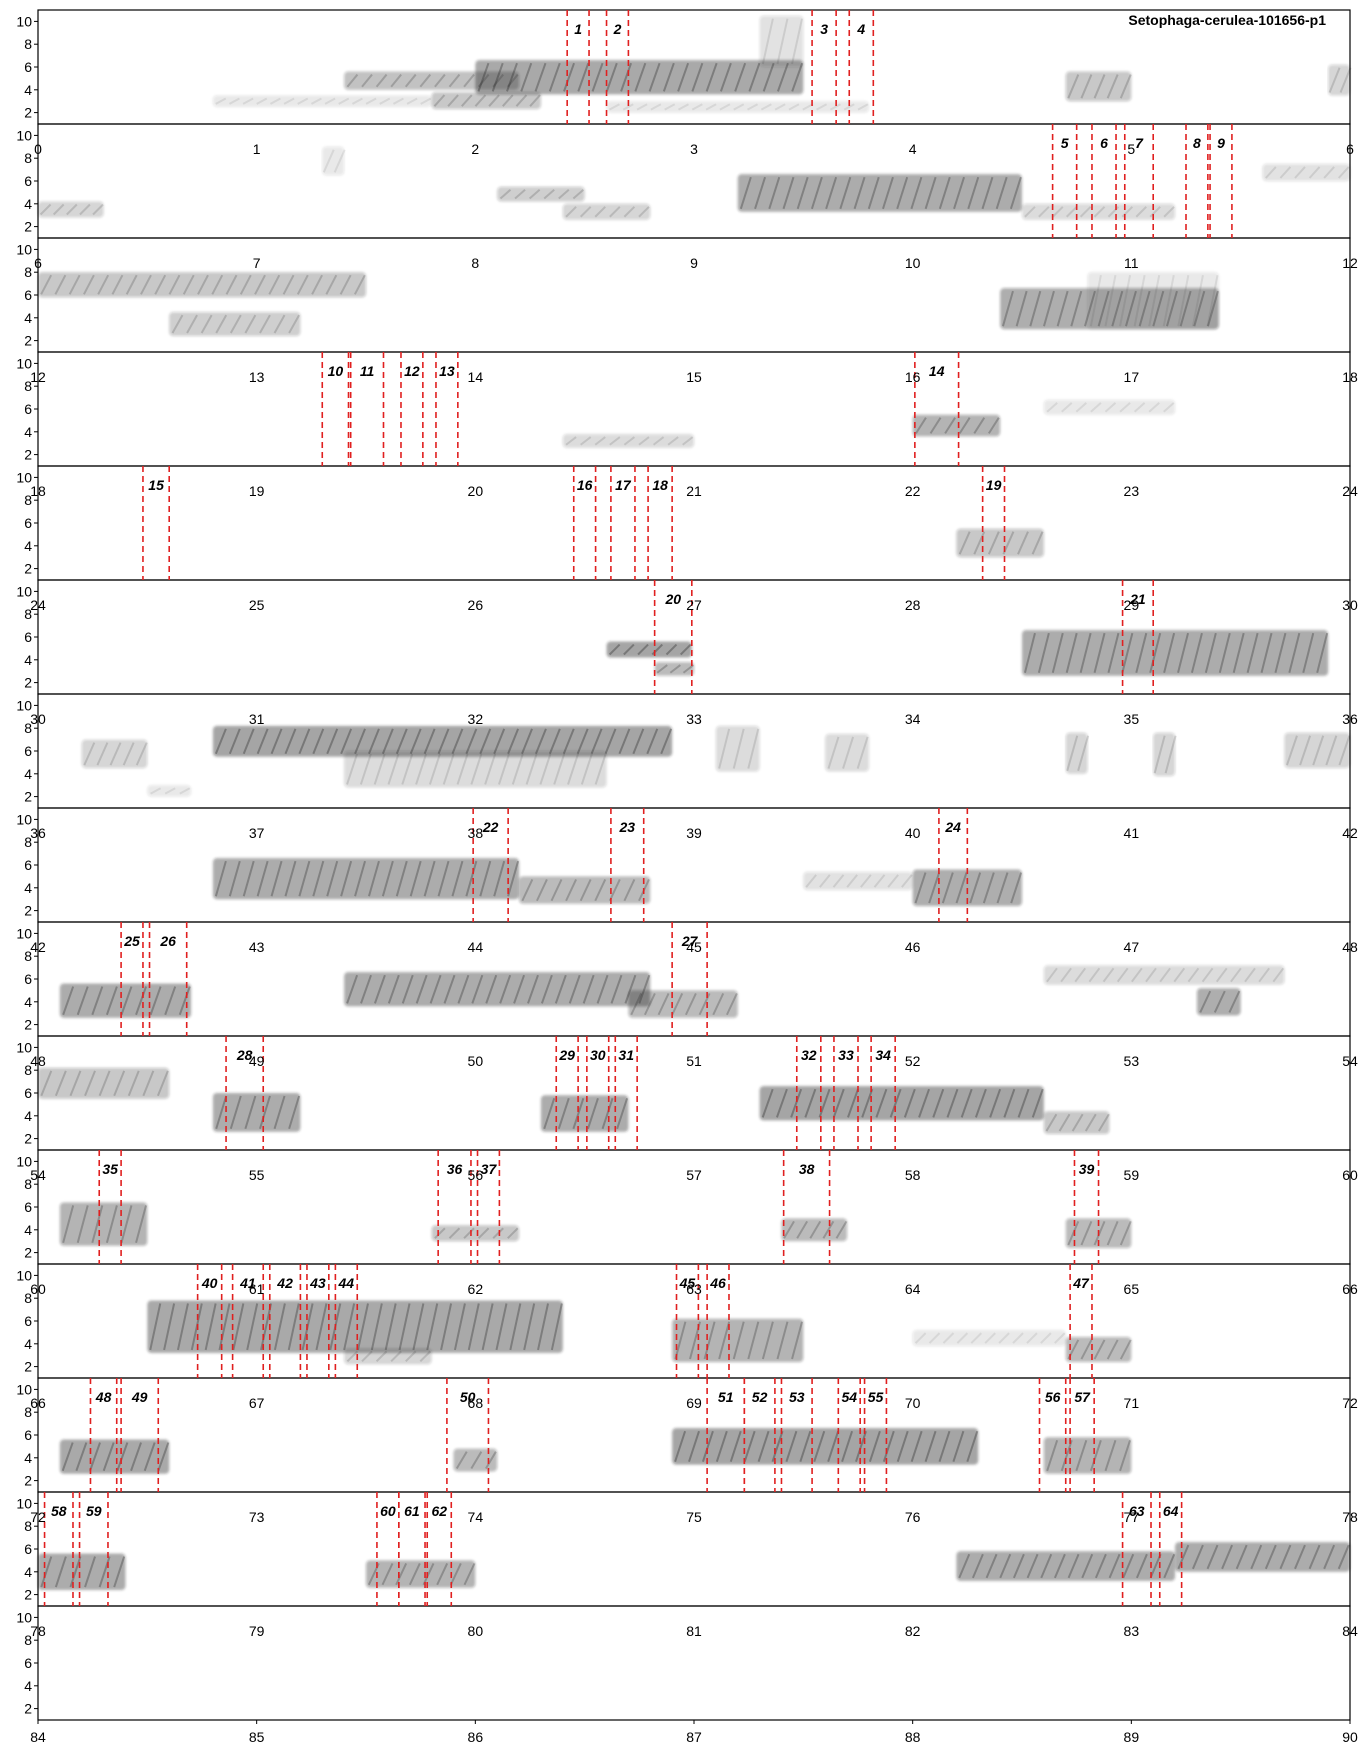 Image resolution: width=1360 pixels, height=1760 pixels. I want to click on x-tick-label: 86, so click(476, 1737).